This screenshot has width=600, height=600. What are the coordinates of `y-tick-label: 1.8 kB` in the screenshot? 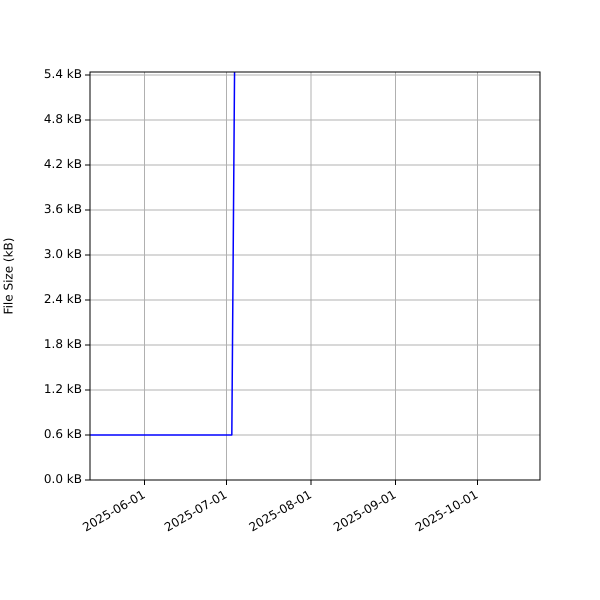 It's located at (63, 344).